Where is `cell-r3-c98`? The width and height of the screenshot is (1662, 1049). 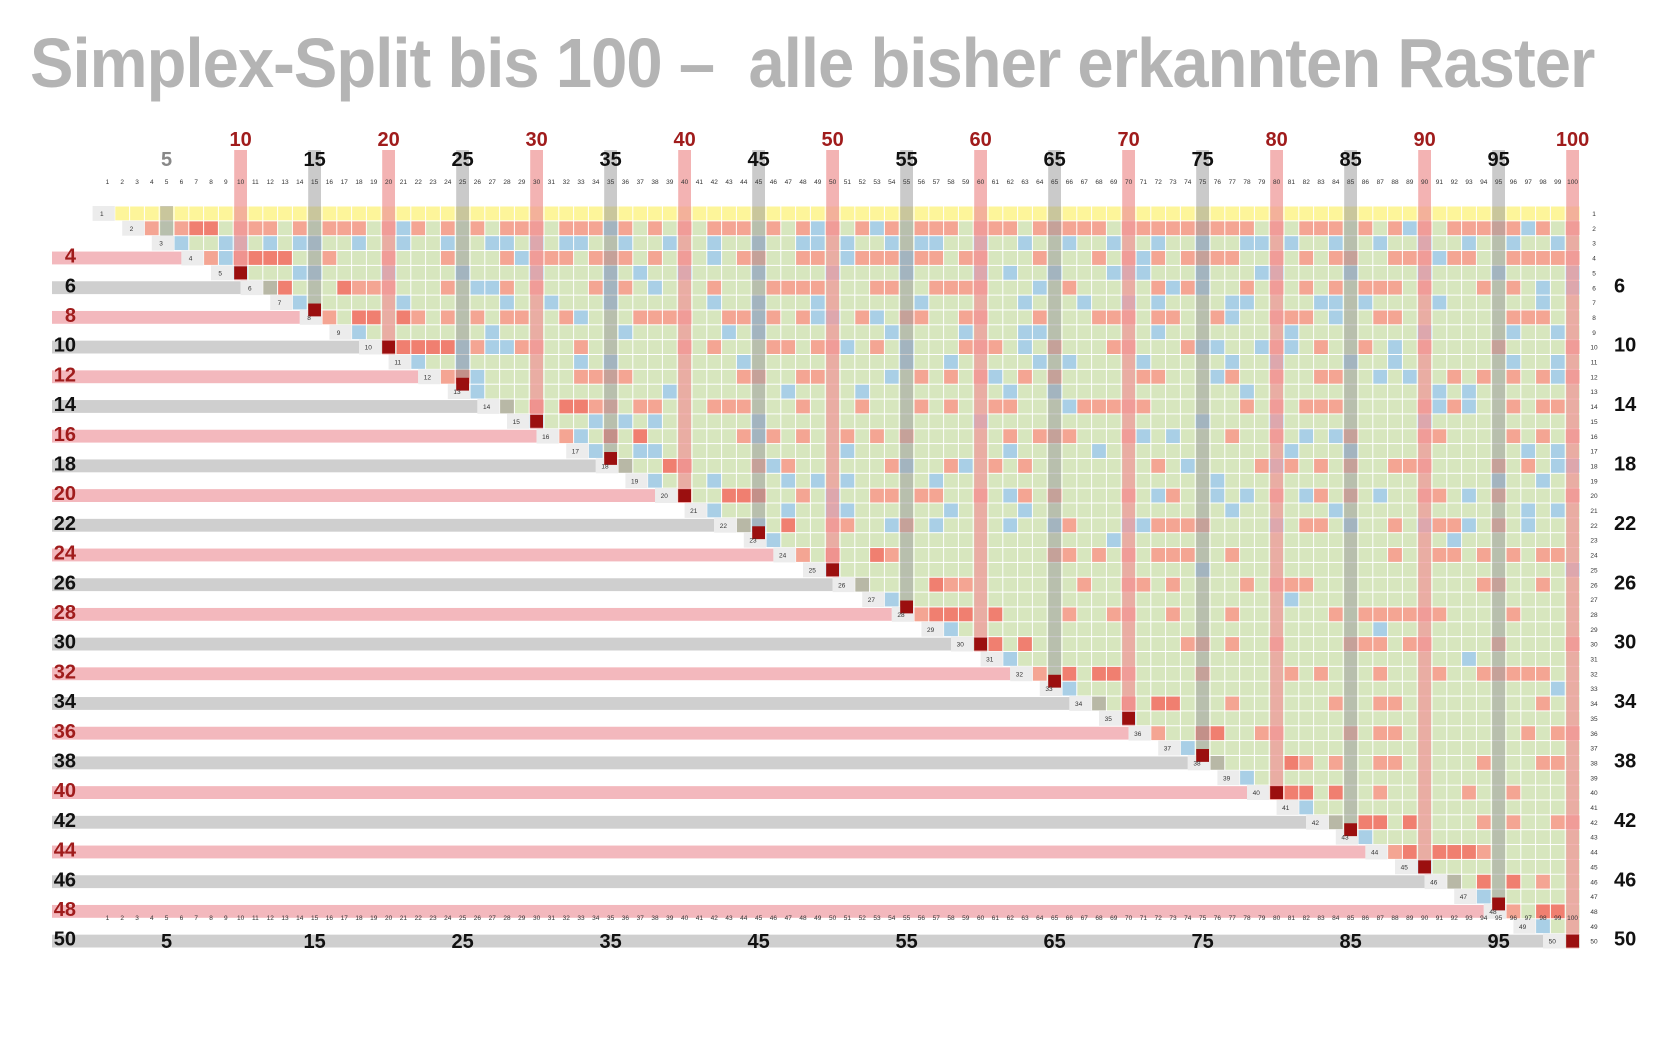
cell-r3-c98 is located at coordinates (1543, 243).